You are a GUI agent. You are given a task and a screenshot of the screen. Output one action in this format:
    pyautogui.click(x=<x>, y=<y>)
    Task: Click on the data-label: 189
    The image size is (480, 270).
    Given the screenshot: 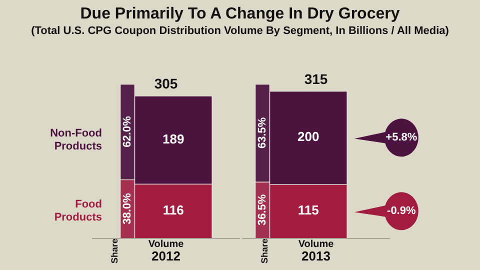 What is the action you would take?
    pyautogui.click(x=173, y=138)
    